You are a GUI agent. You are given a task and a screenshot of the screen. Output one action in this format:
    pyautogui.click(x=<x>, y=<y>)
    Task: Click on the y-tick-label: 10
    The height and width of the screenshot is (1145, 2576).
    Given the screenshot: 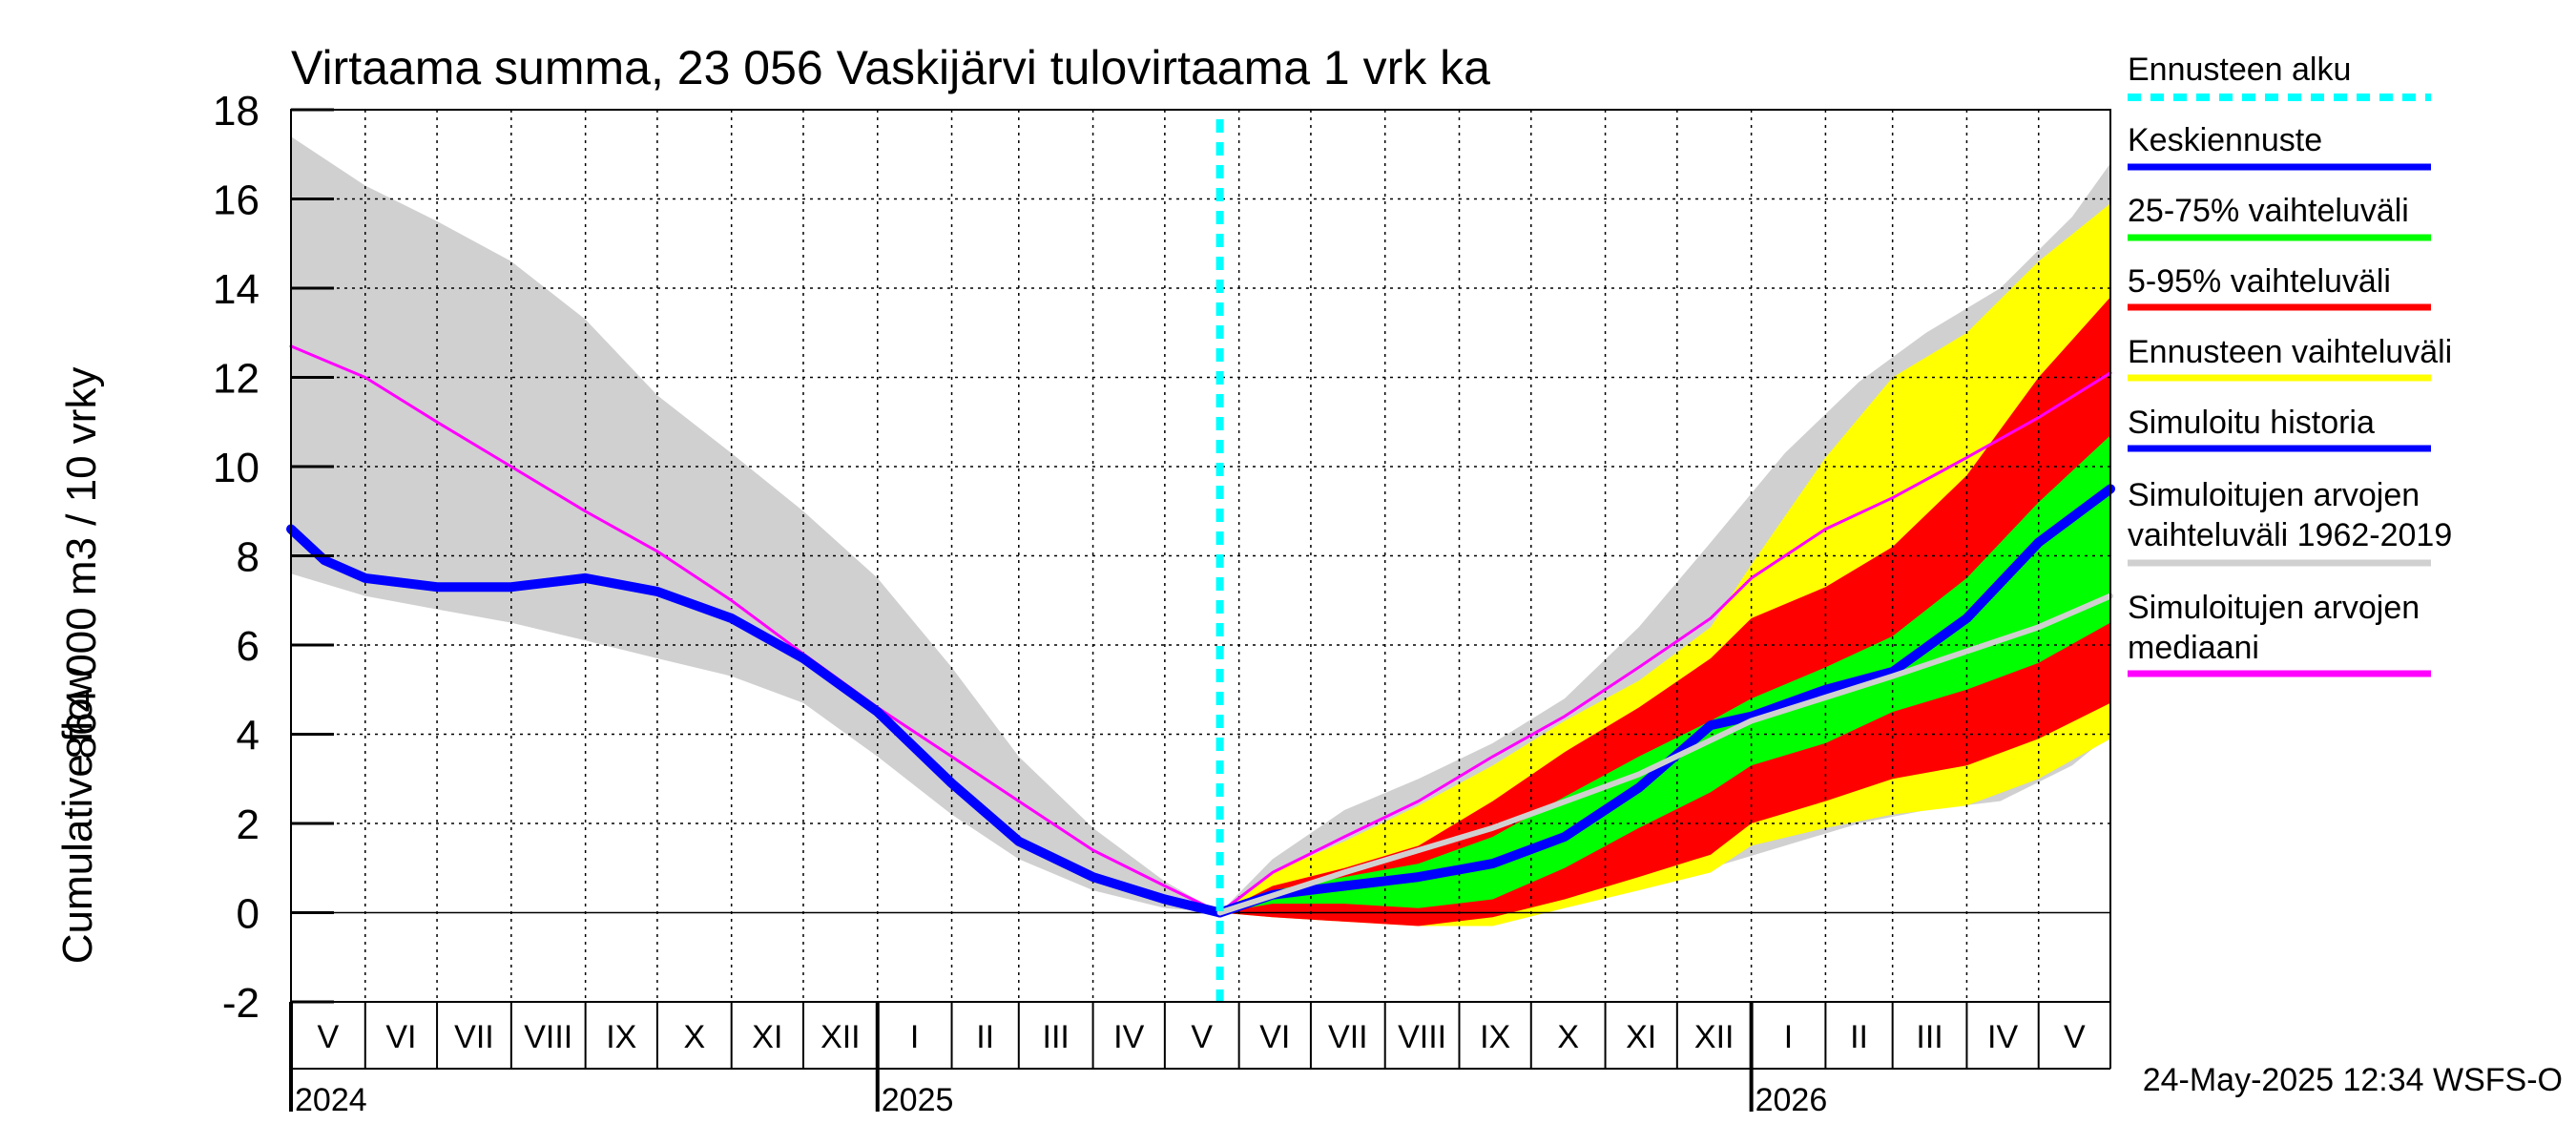 What is the action you would take?
    pyautogui.click(x=236, y=468)
    